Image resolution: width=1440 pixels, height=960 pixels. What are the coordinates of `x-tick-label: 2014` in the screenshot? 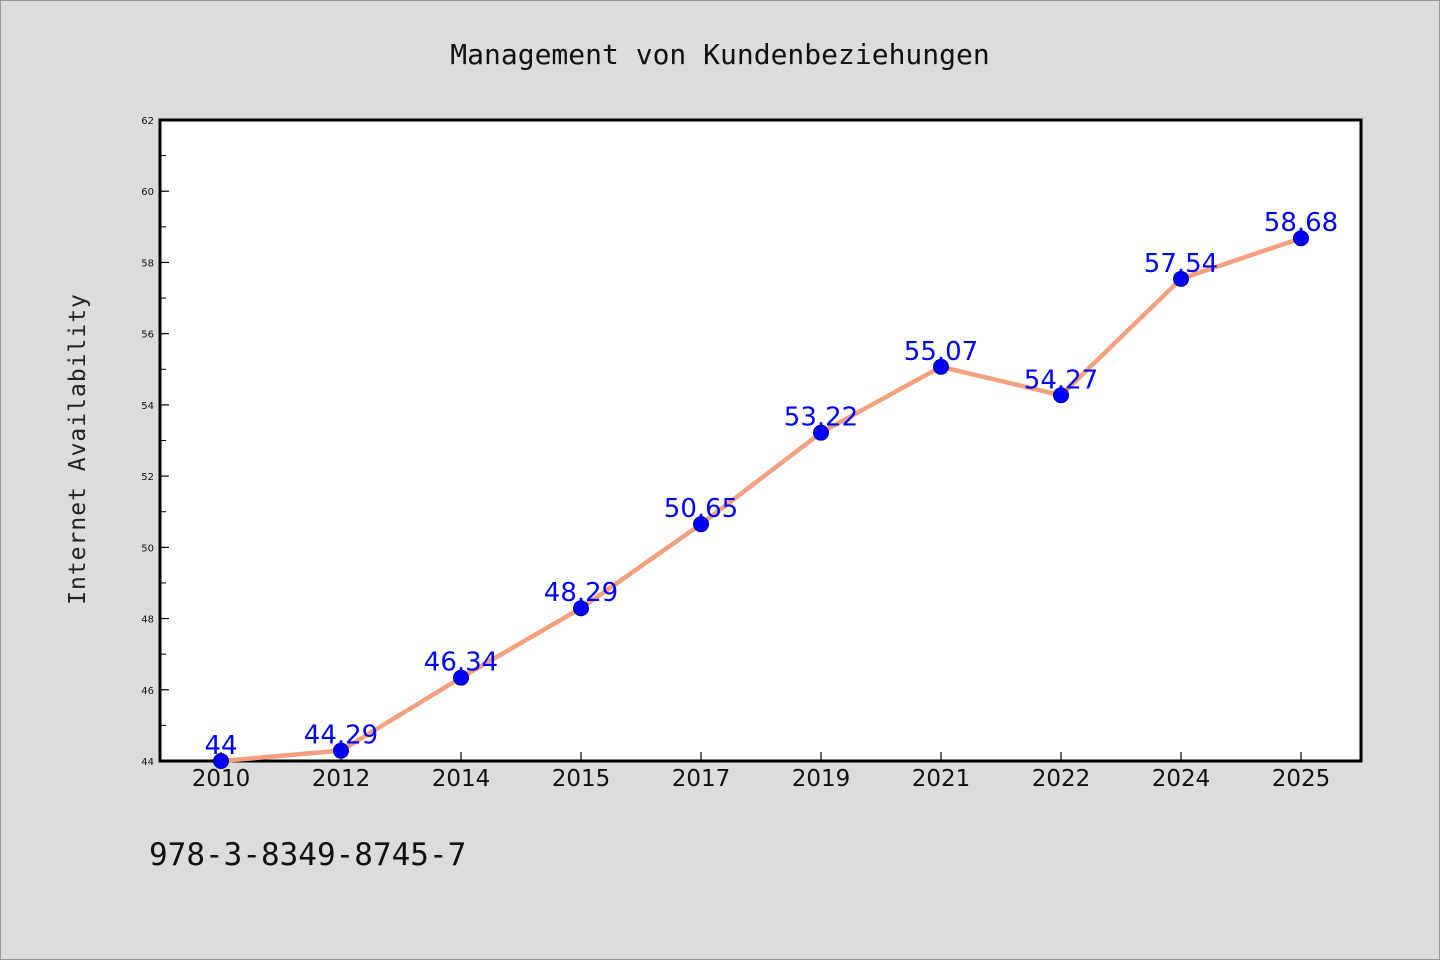 It's located at (461, 779).